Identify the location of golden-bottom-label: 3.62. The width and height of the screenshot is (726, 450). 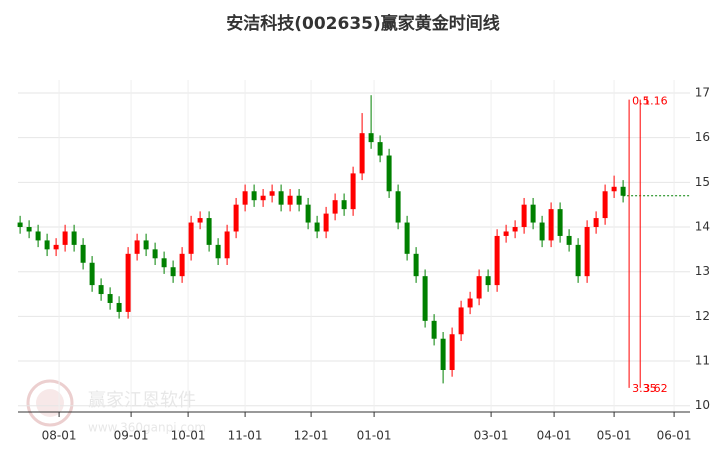
(655, 388).